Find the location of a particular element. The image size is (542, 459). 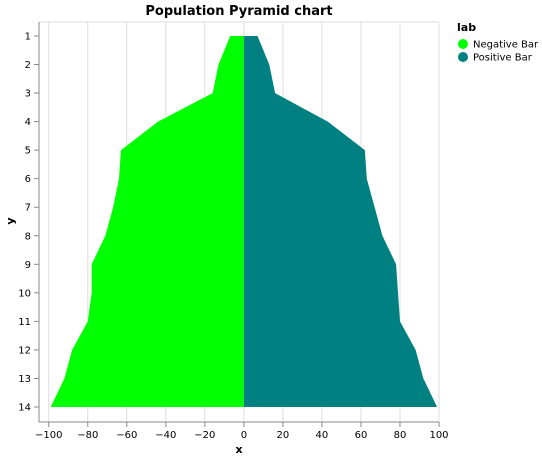

y-tick-label: 6 is located at coordinates (28, 179).